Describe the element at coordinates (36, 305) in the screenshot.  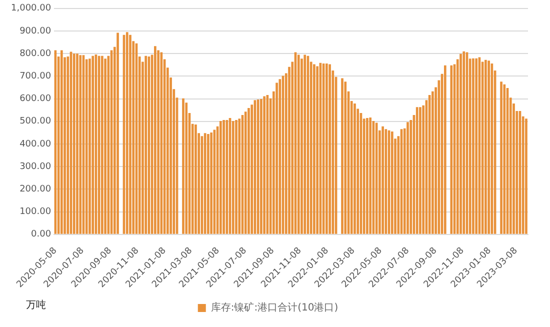
I see `text: 万吨` at that location.